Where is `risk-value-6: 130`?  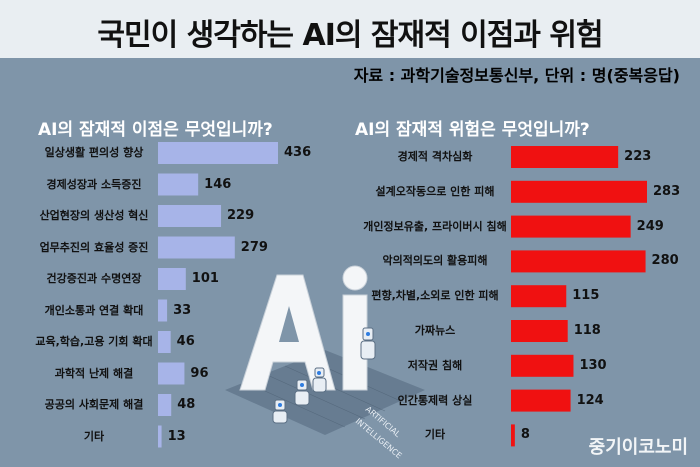
risk-value-6: 130 is located at coordinates (593, 365).